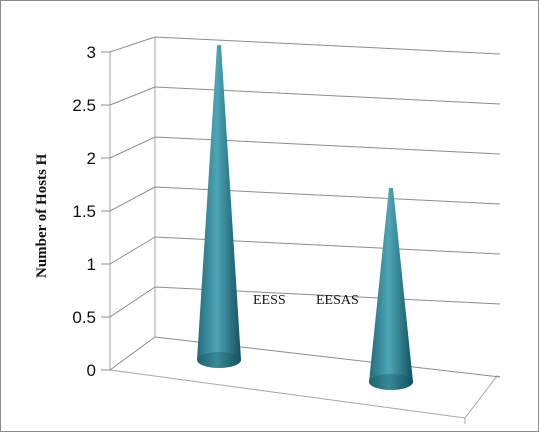  I want to click on y-tick-label: 1, so click(91, 264).